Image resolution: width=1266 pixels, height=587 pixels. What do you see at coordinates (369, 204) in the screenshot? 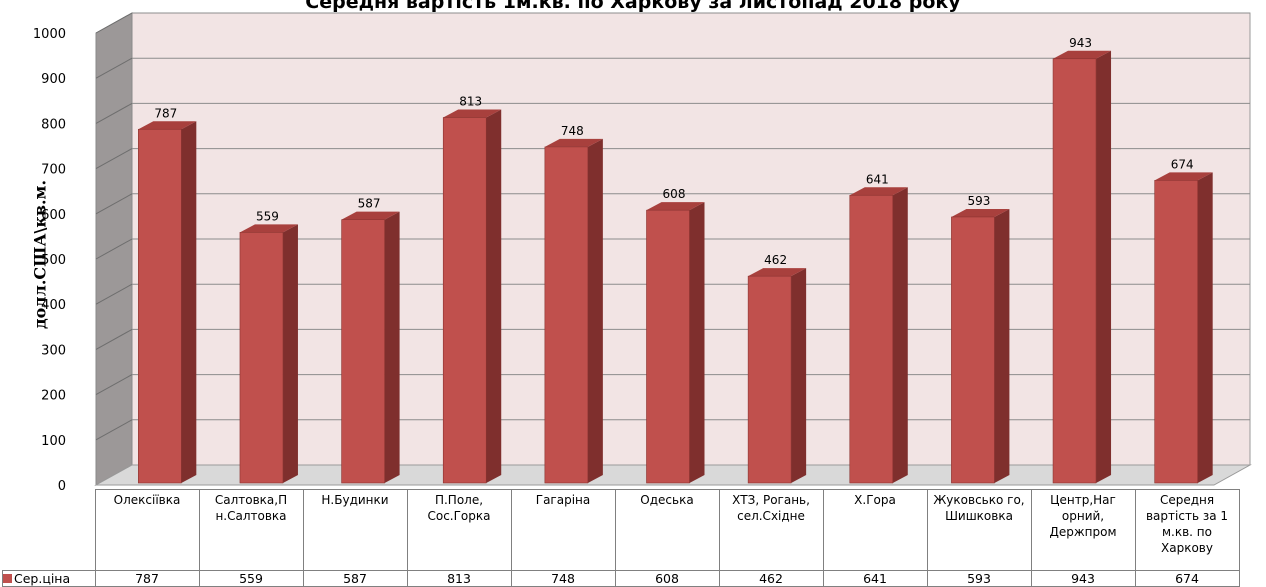
I see `data-label: 587` at bounding box center [369, 204].